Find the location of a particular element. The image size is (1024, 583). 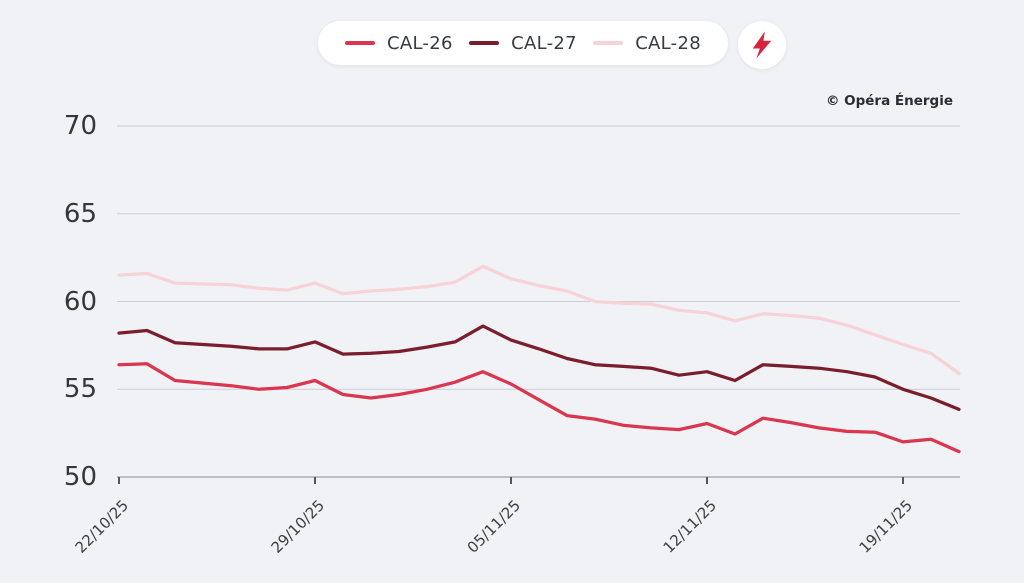

legend-item-cal-26: CAL-26 is located at coordinates (399, 43).